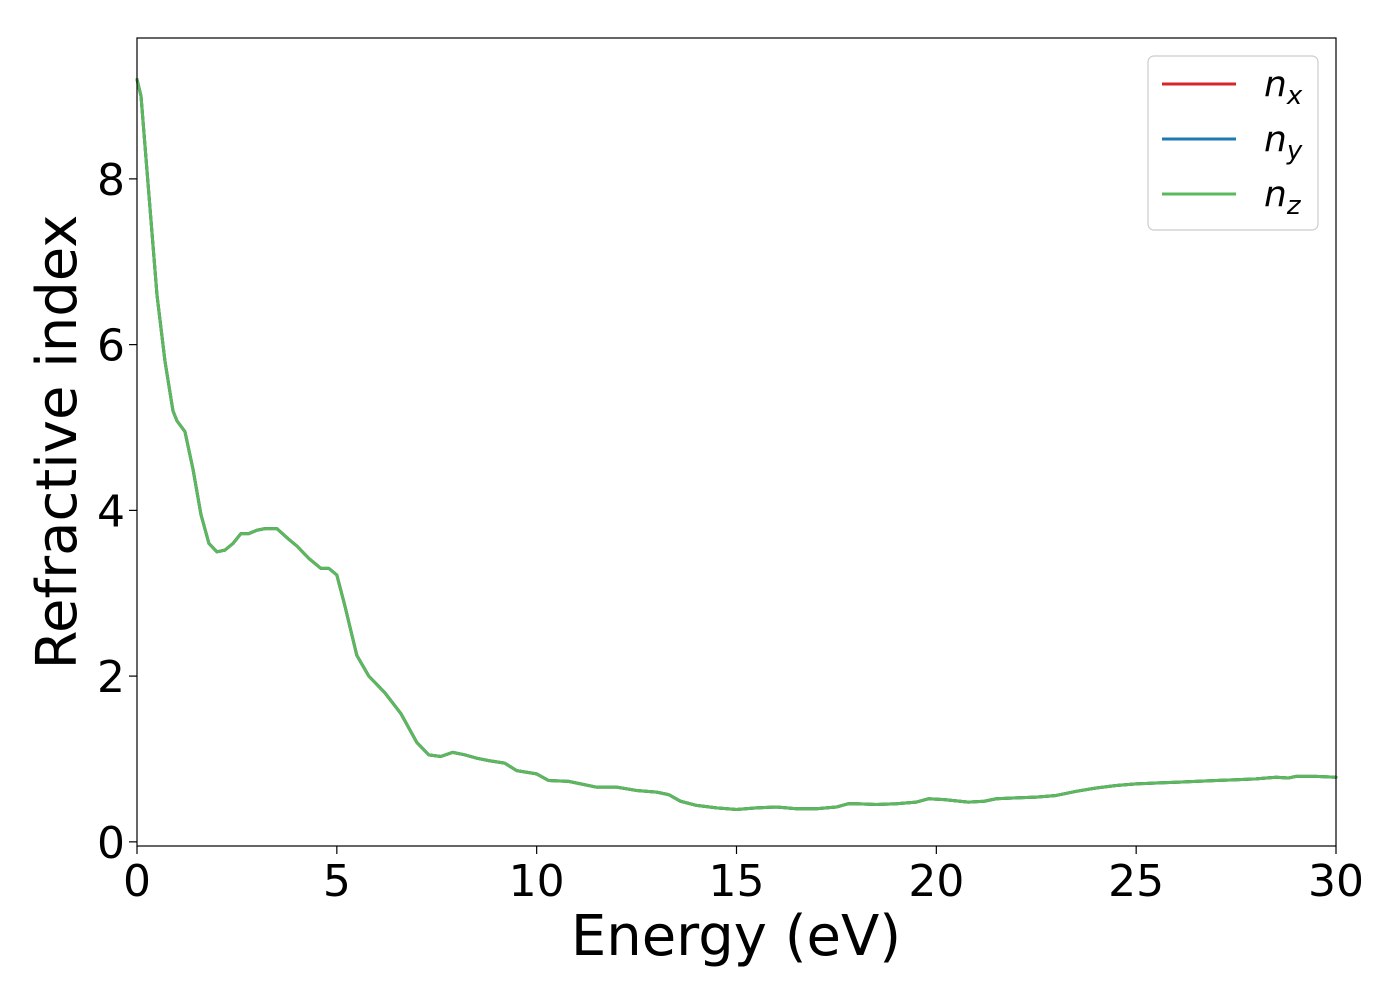 The image size is (1400, 1000). What do you see at coordinates (111, 511) in the screenshot?
I see `y-tick-label: 4` at bounding box center [111, 511].